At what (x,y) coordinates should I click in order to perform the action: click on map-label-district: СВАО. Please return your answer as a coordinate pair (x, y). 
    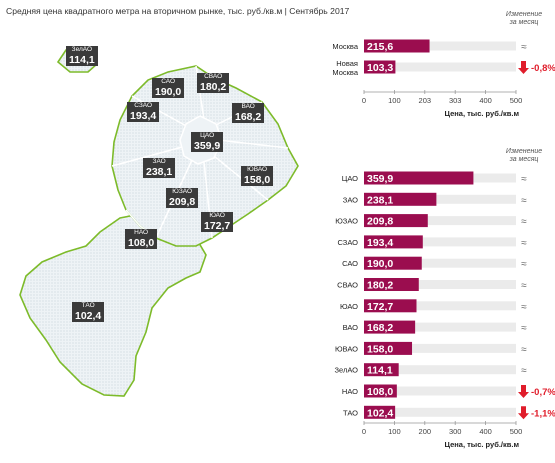
    Looking at the image, I should click on (213, 77).